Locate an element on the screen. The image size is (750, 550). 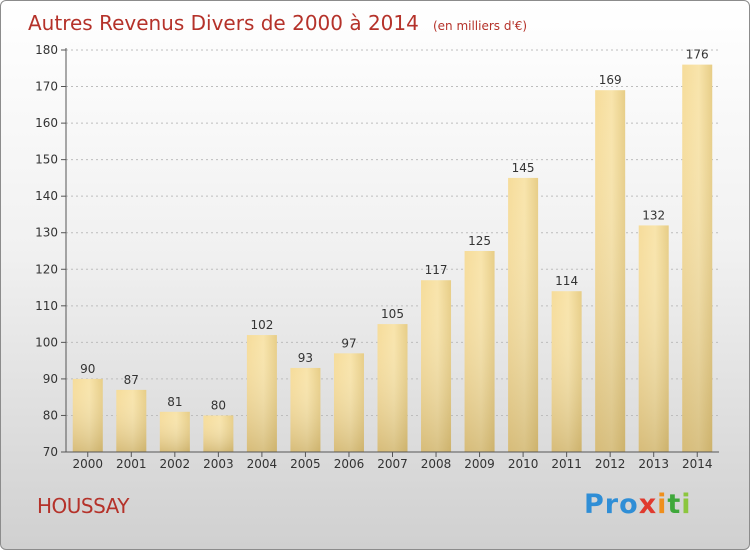
x-tick-label: 2013 is located at coordinates (653, 464).